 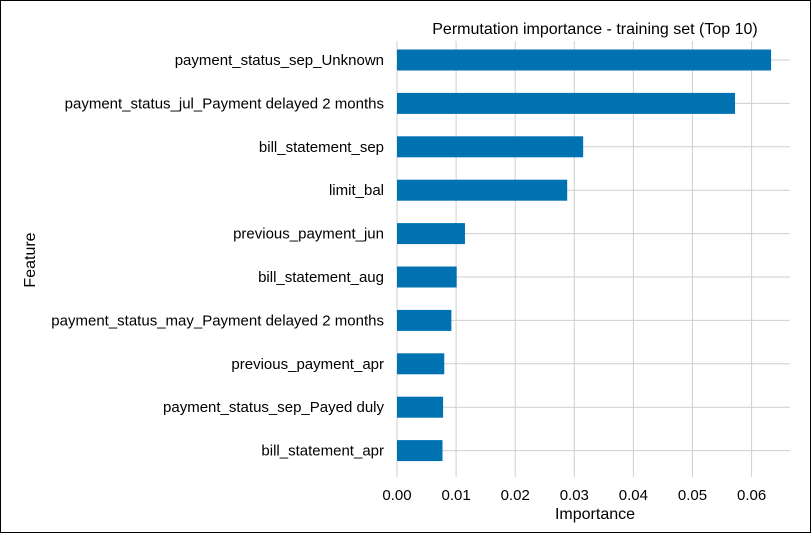 What do you see at coordinates (574, 495) in the screenshot?
I see `x-tick-label: 0.03` at bounding box center [574, 495].